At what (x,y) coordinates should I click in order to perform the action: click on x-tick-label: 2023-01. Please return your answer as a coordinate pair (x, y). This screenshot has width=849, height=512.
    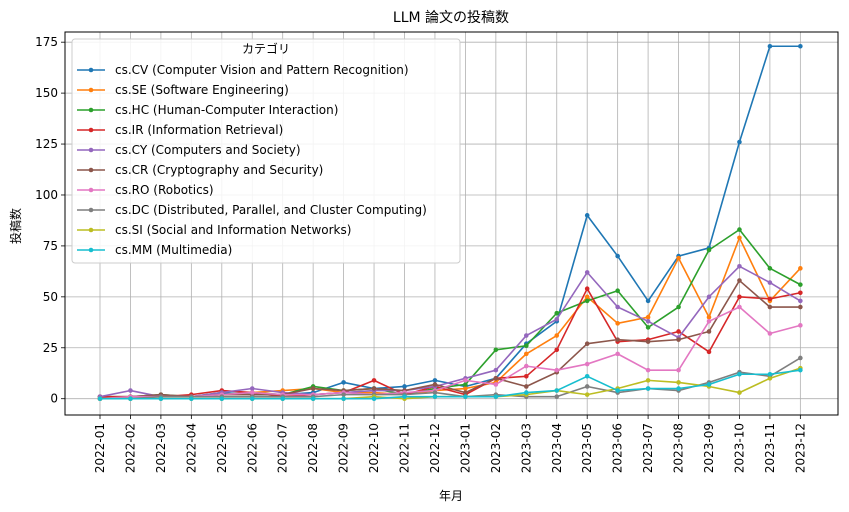
    Looking at the image, I should click on (465, 448).